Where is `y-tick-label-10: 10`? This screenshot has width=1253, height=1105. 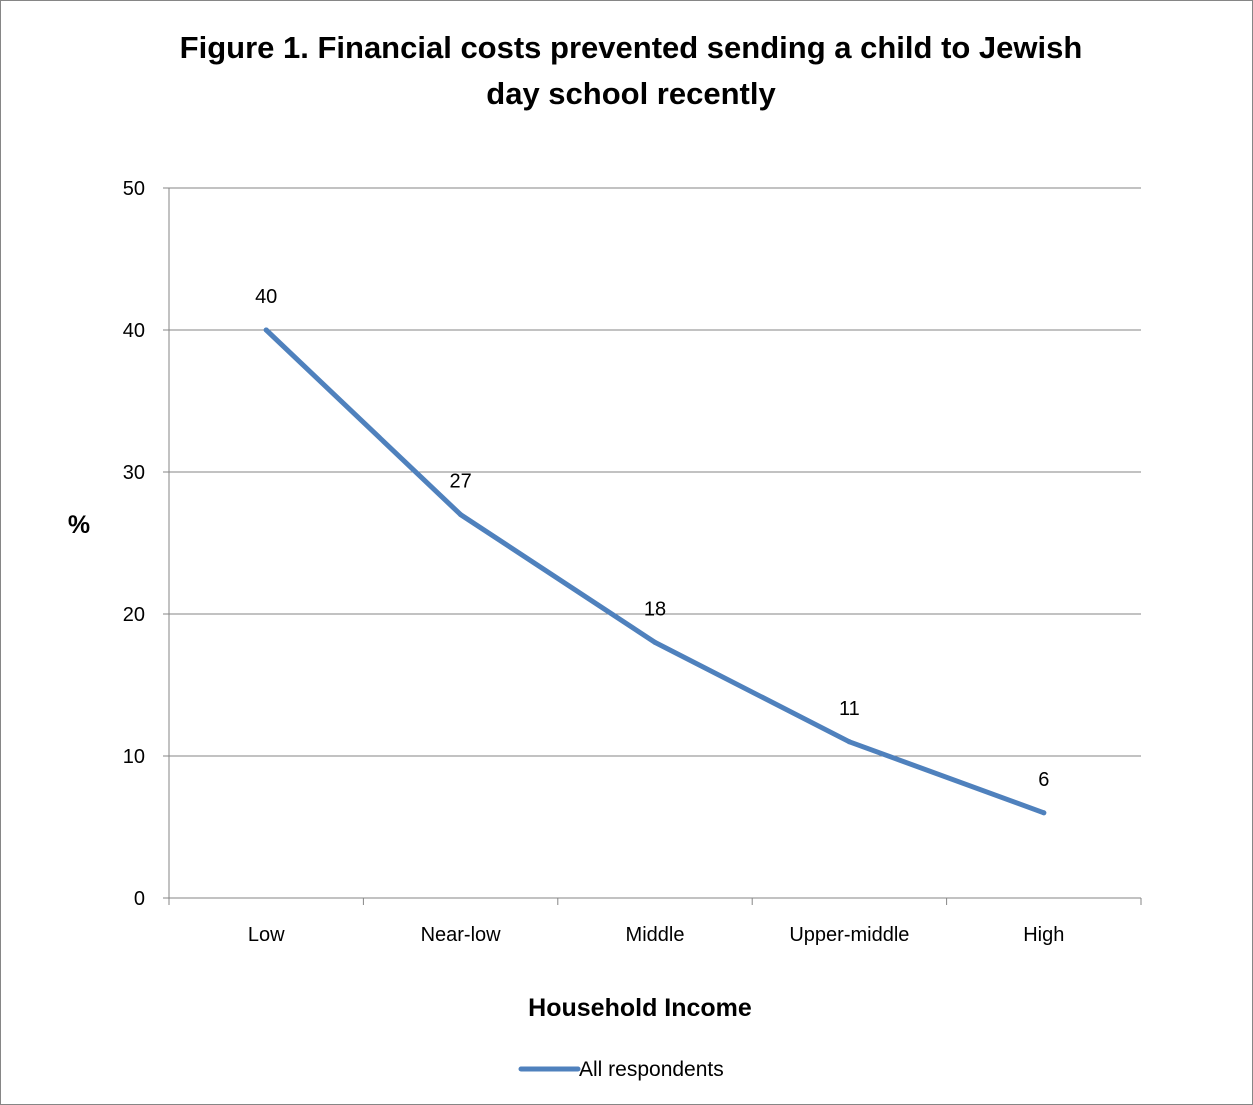
y-tick-label-10: 10 is located at coordinates (134, 757).